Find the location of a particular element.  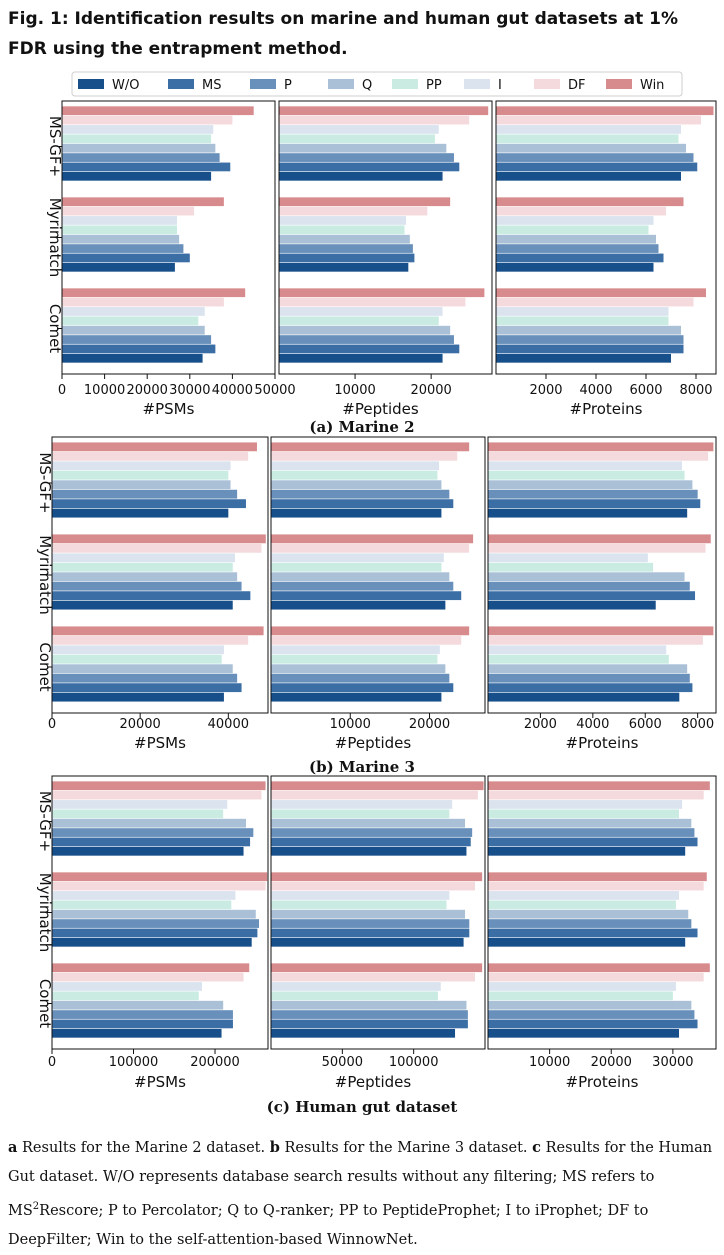

x-tick-label: 20000 is located at coordinates (429, 724).